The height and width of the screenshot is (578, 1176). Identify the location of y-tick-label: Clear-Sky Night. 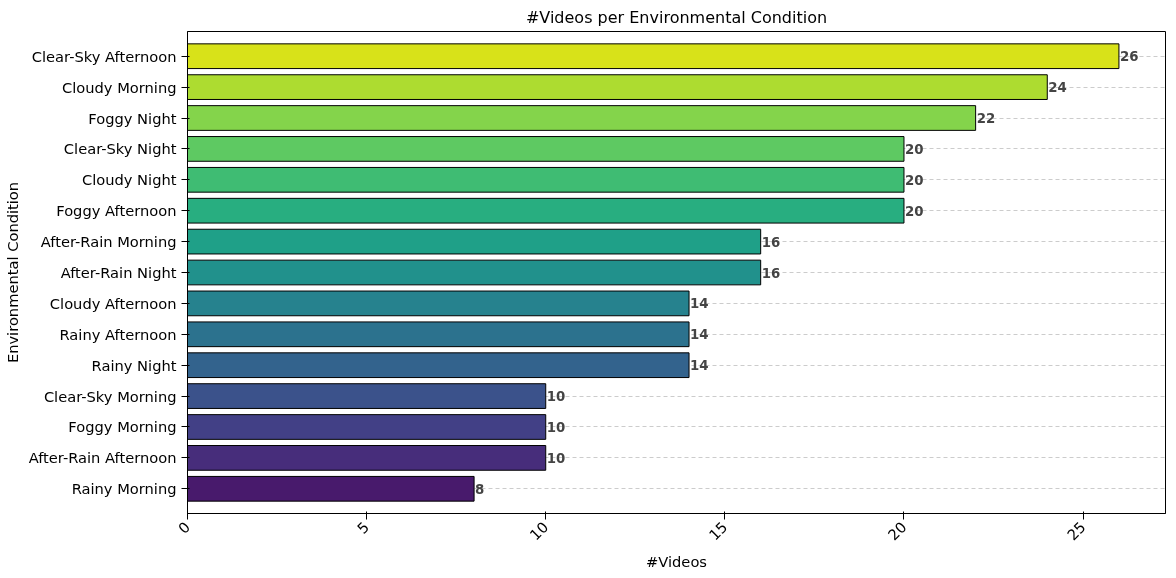
(120, 149).